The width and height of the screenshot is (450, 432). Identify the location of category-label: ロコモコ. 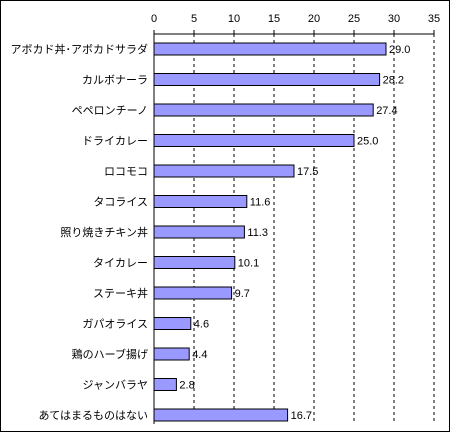
(126, 172).